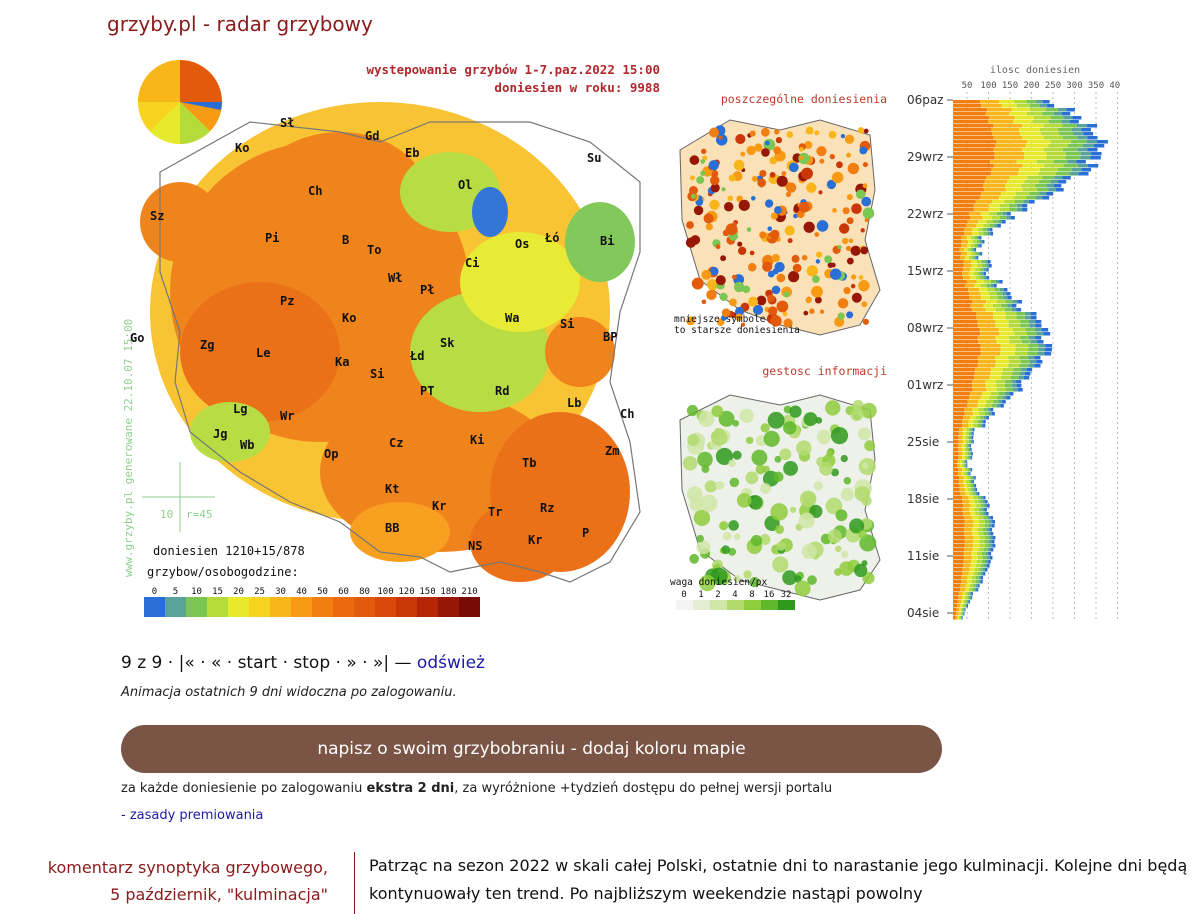 The width and height of the screenshot is (1202, 914). What do you see at coordinates (192, 815) in the screenshot?
I see `rules-link: - zasady premiowania` at bounding box center [192, 815].